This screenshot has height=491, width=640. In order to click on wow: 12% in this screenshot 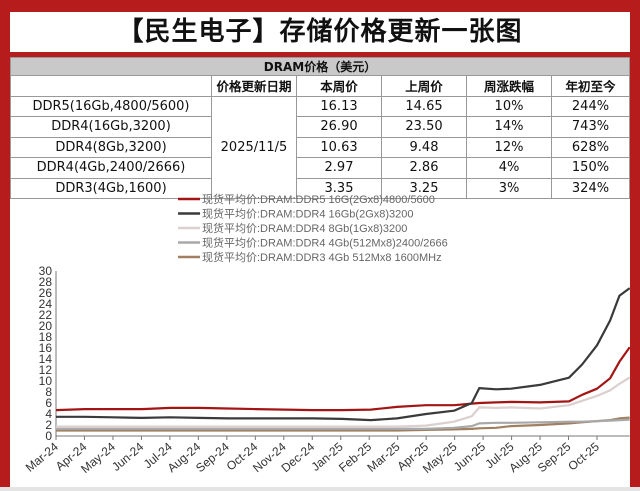, I will do `click(509, 147)`.